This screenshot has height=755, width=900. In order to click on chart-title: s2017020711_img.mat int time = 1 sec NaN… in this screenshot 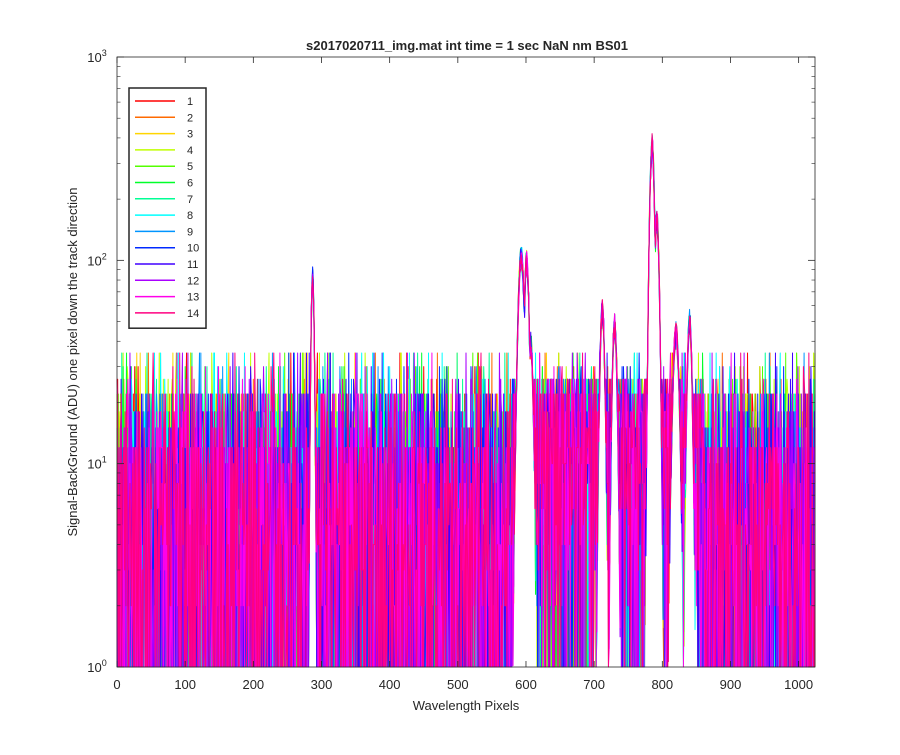, I will do `click(467, 45)`.